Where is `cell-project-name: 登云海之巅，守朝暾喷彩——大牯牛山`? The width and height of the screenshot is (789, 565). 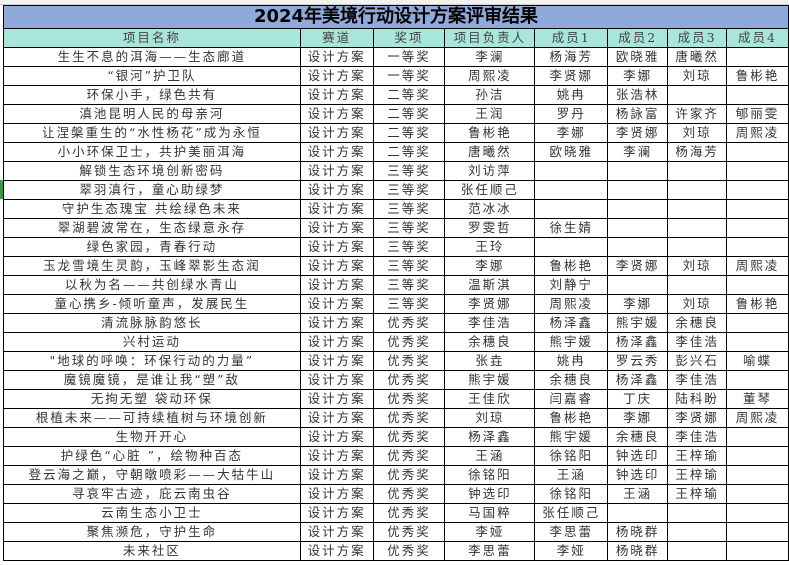 cell-project-name: 登云海之巅，守朝暾喷彩——大牯牛山 is located at coordinates (152, 475).